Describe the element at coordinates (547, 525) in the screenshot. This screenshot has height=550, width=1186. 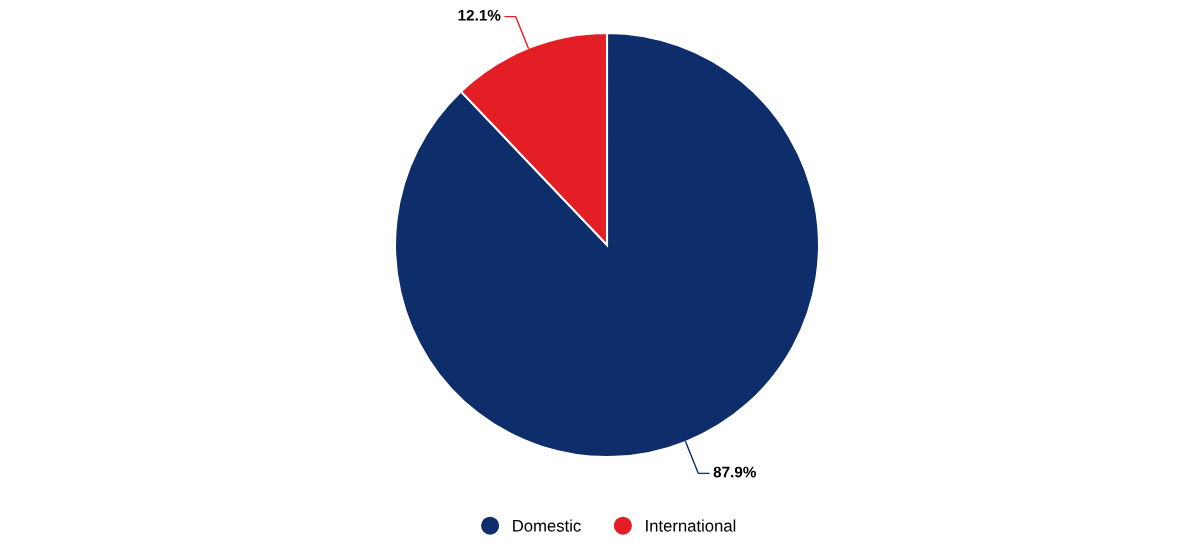
I see `legend-label: Domestic` at that location.